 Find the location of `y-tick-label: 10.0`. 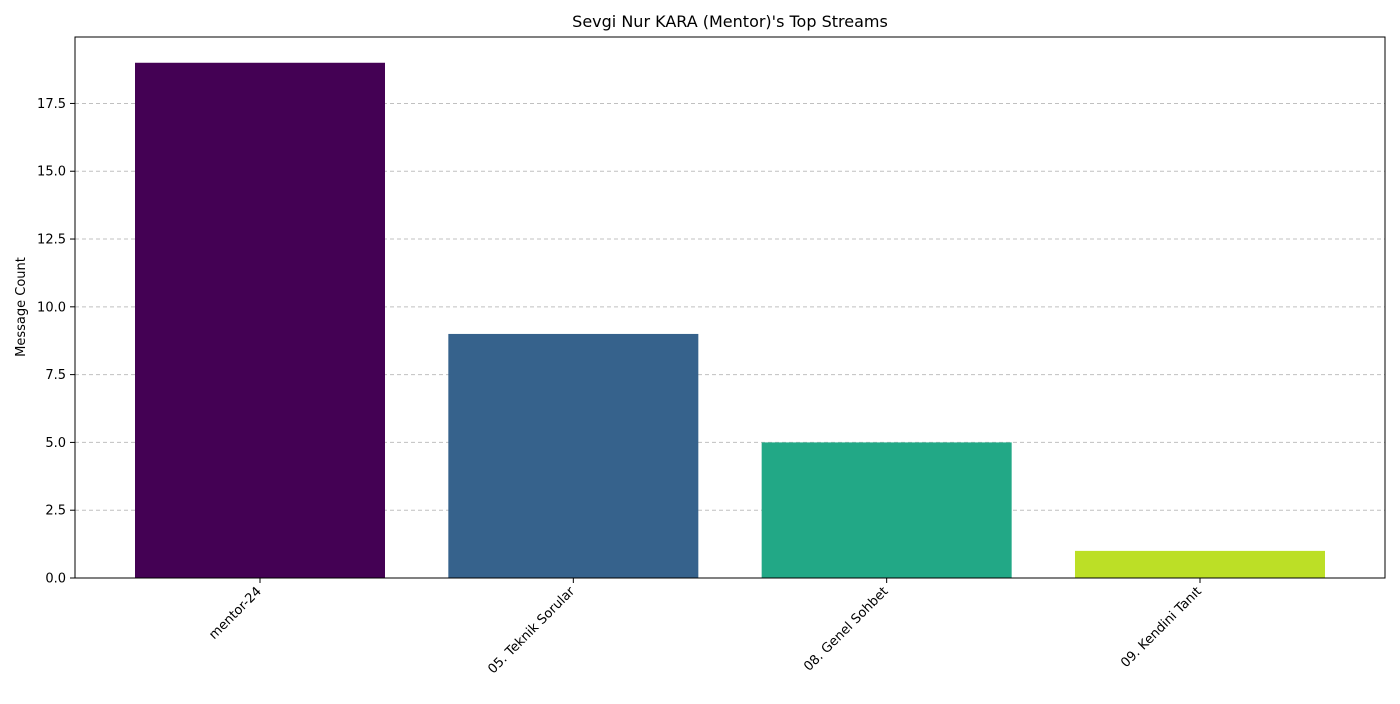

y-tick-label: 10.0 is located at coordinates (51, 307).